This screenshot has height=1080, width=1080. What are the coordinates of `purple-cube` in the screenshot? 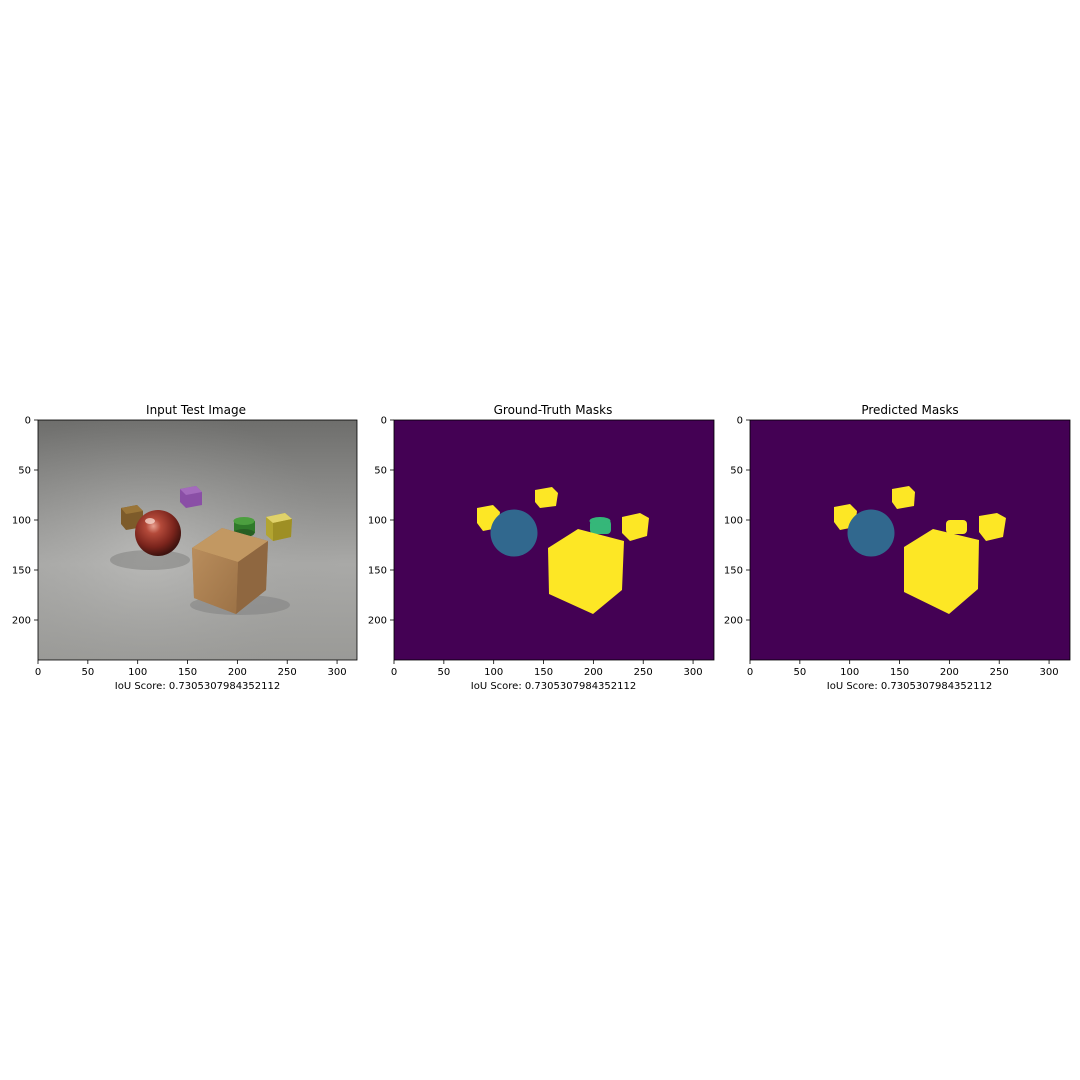 It's located at (191, 497).